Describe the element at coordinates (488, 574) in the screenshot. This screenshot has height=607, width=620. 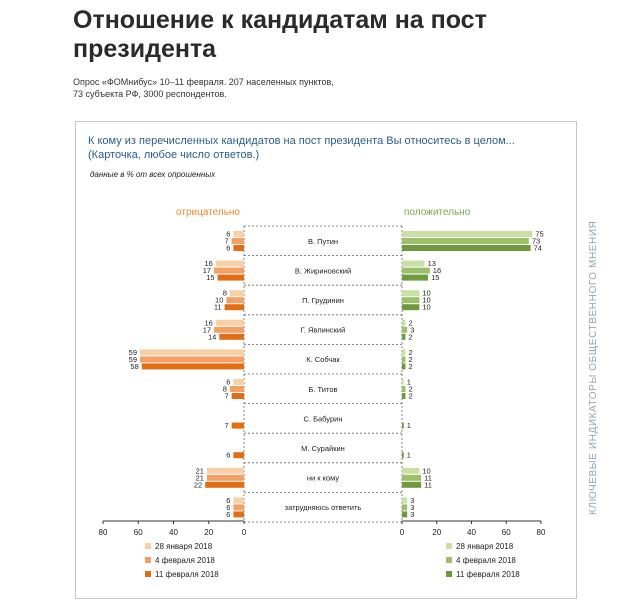
I see `positive-legend-label: 11 февраля 2018` at that location.